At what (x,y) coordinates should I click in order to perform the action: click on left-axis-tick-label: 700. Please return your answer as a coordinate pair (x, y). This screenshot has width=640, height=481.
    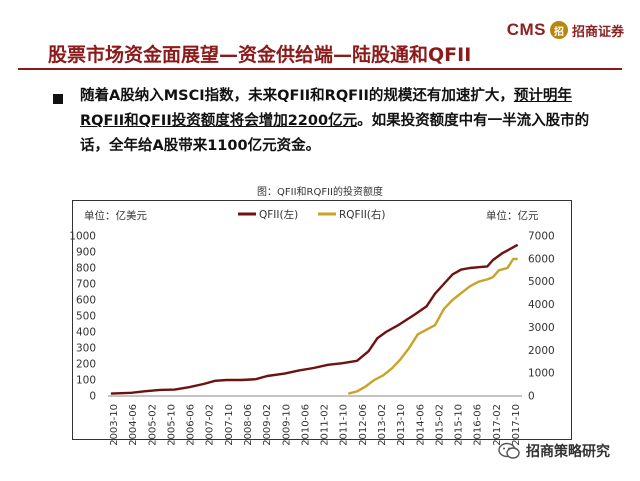
    Looking at the image, I should click on (86, 285).